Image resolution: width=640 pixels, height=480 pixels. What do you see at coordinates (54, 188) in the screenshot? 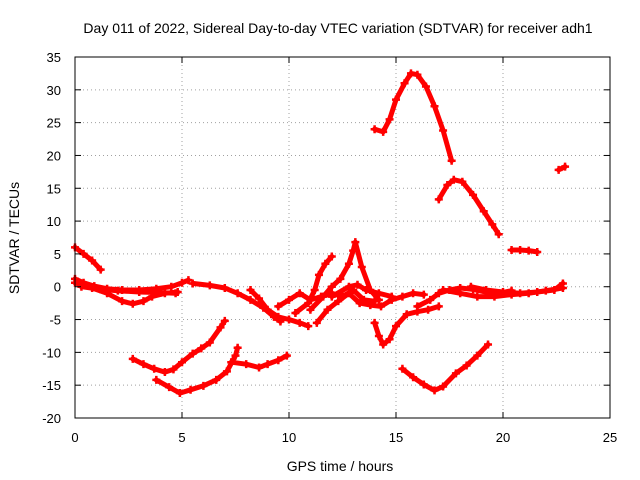
I see `y-tick-label: 15` at bounding box center [54, 188].